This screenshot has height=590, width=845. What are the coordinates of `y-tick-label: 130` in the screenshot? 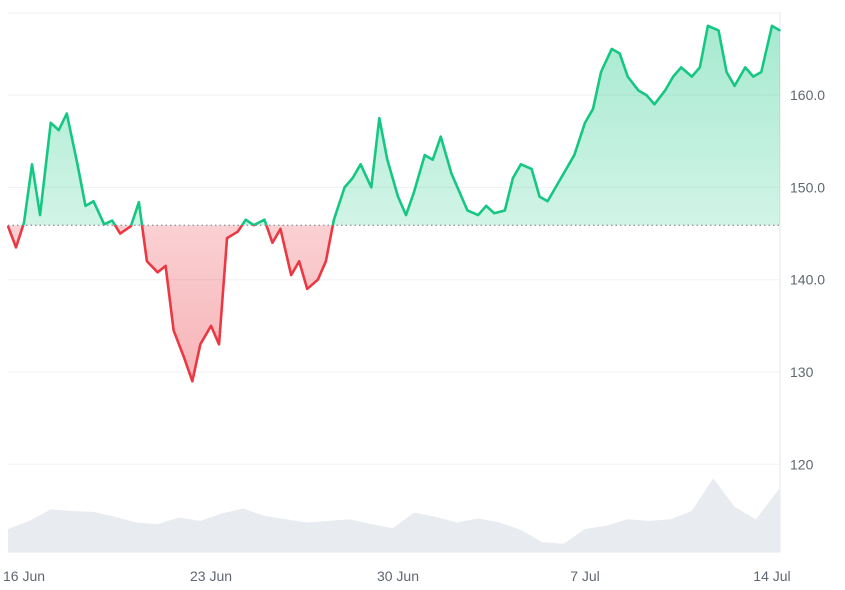 It's located at (802, 372).